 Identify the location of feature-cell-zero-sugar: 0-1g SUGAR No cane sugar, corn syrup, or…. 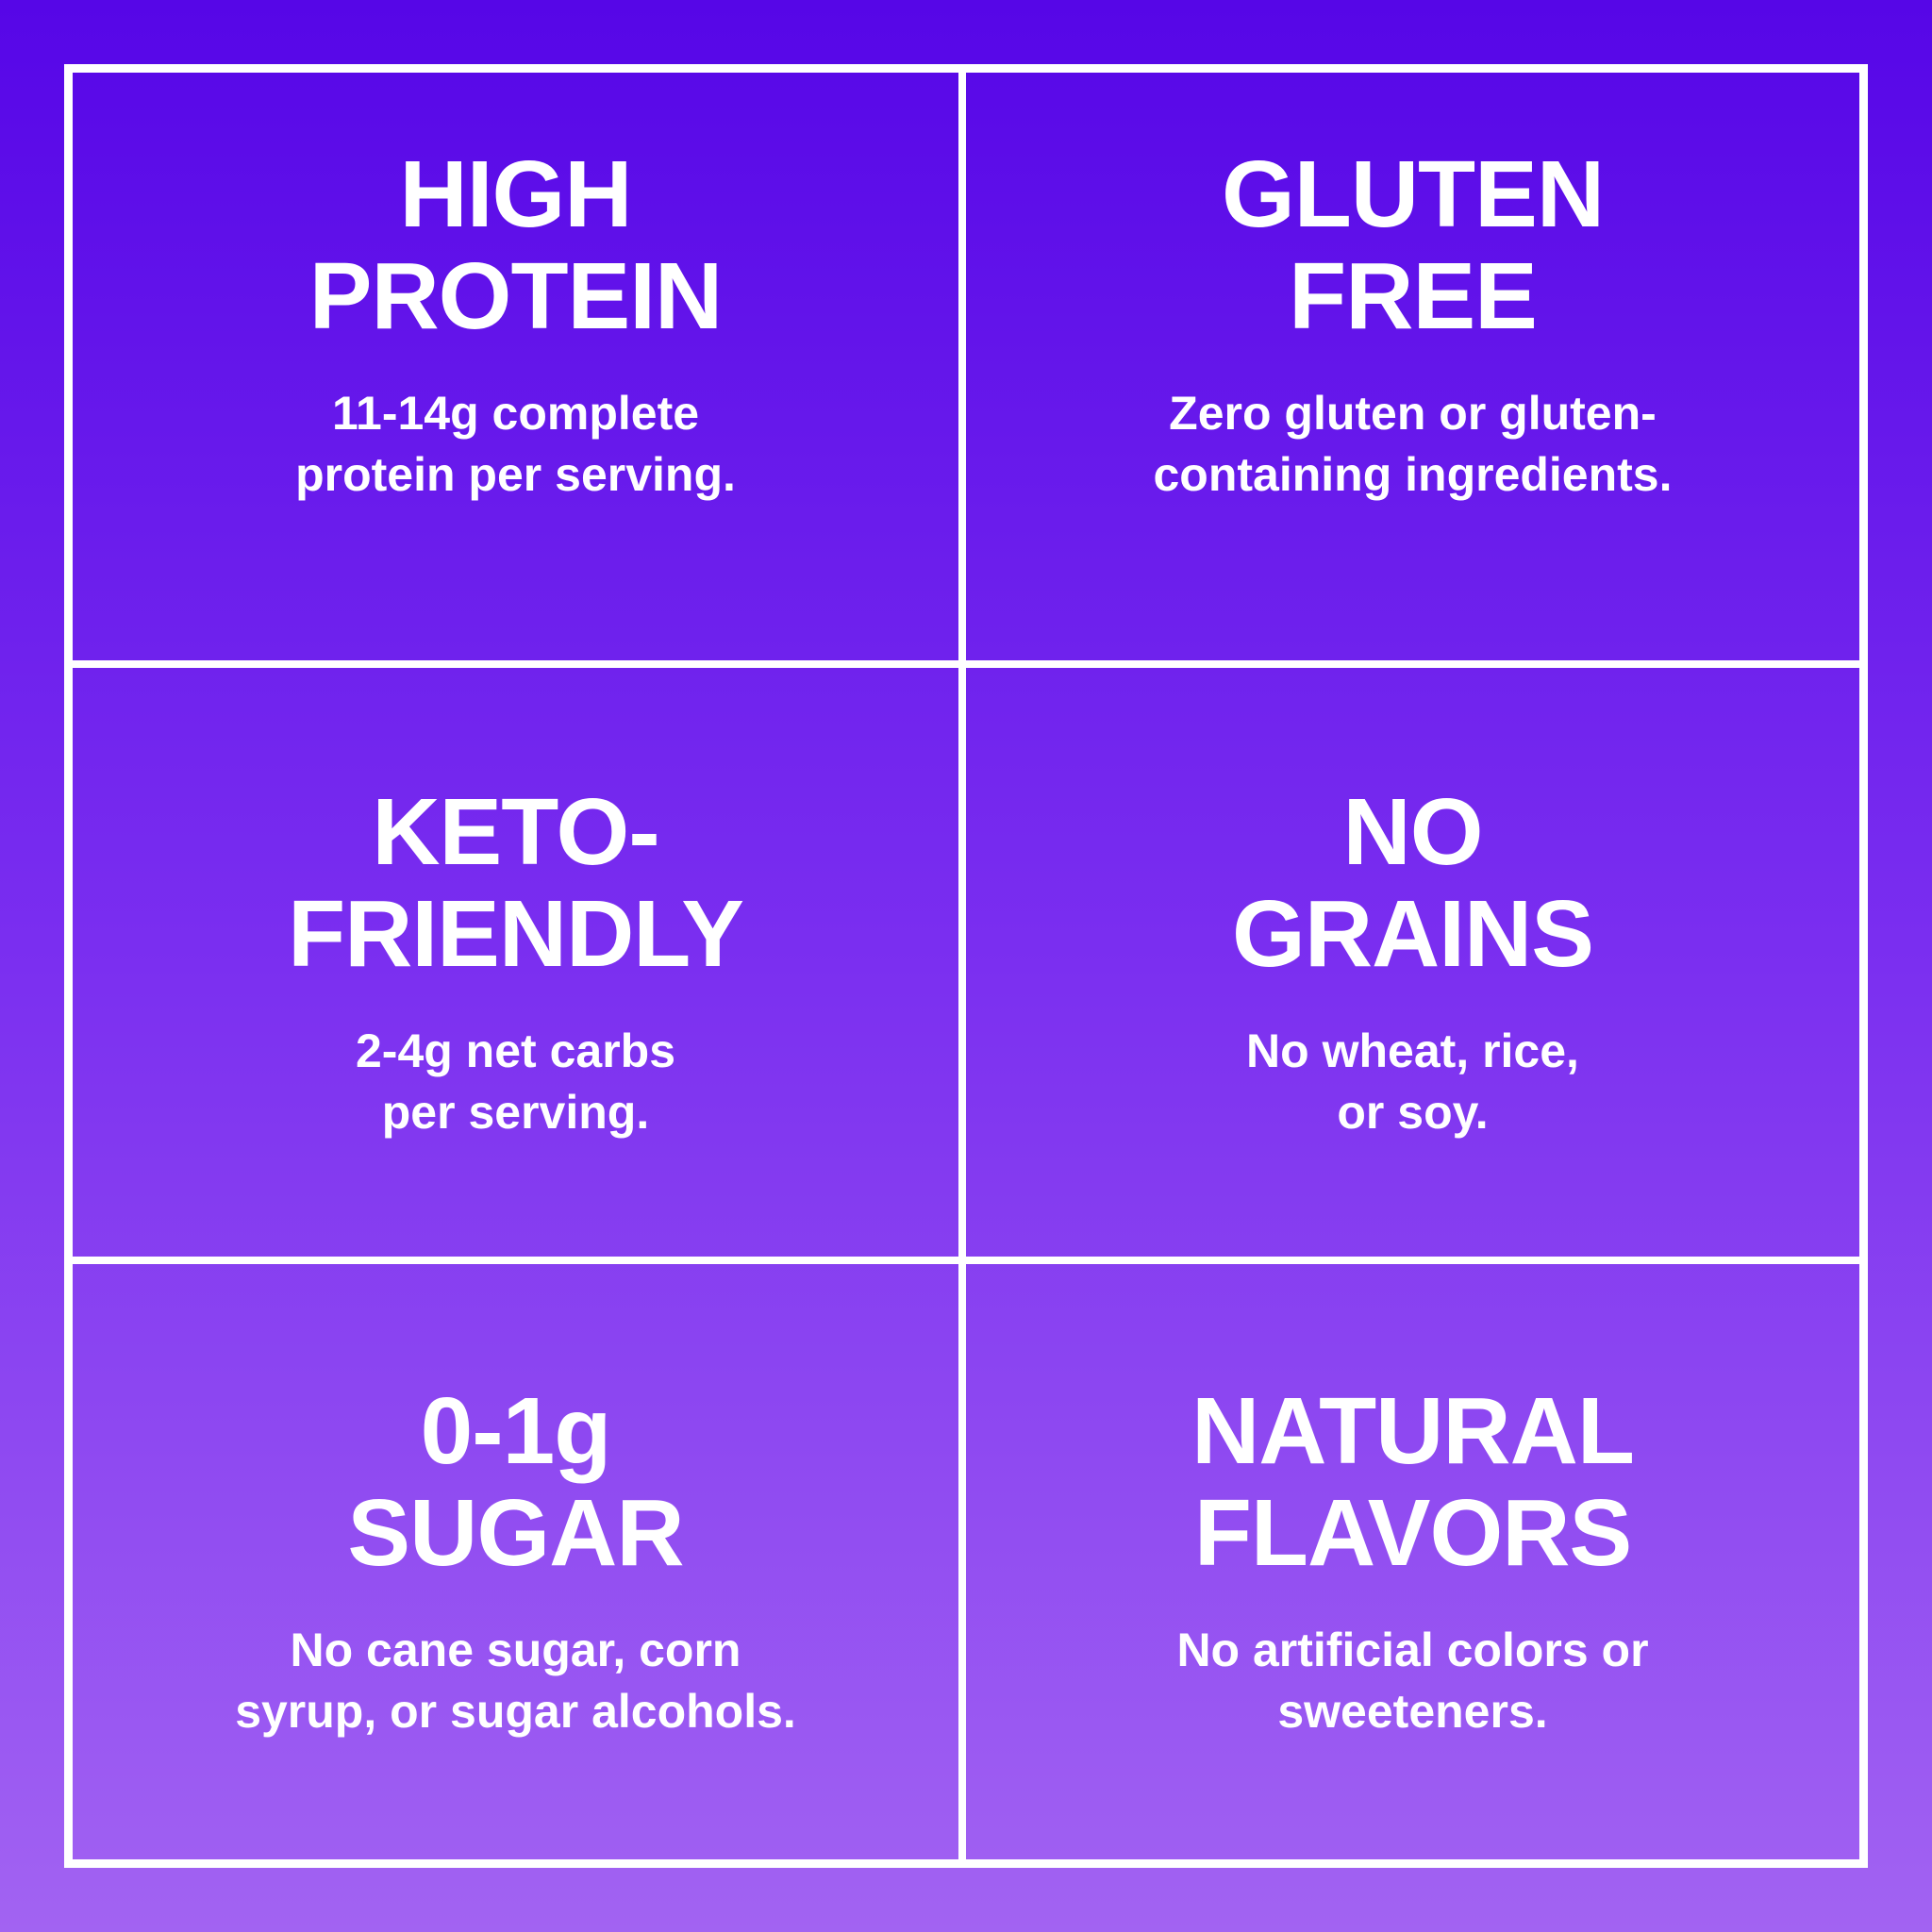
(519, 1561).